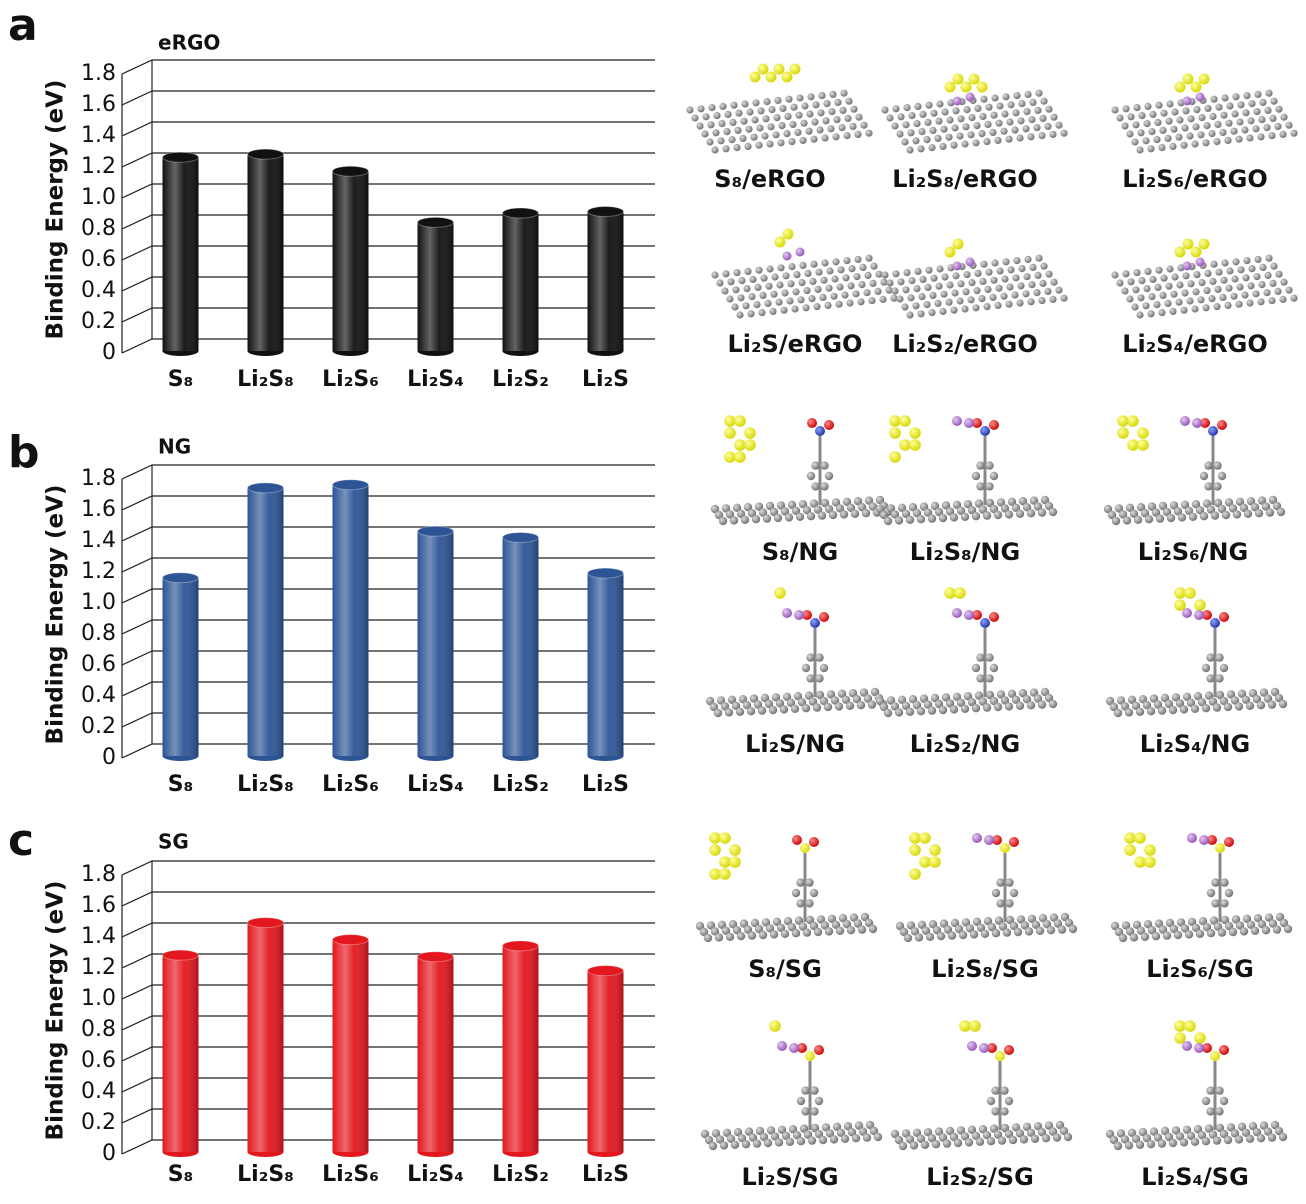 Image resolution: width=1306 pixels, height=1204 pixels. What do you see at coordinates (98, 967) in the screenshot?
I see `y-tick-label: 1.2` at bounding box center [98, 967].